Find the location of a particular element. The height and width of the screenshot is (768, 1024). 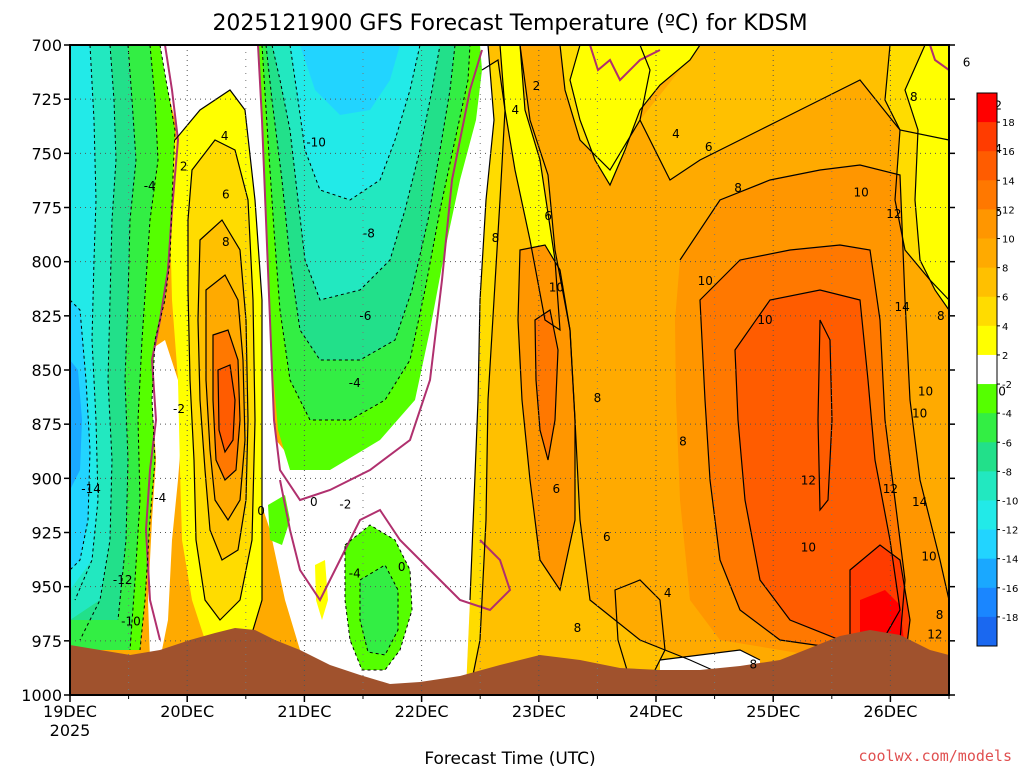

y-tick-label: 975 is located at coordinates (46, 641).